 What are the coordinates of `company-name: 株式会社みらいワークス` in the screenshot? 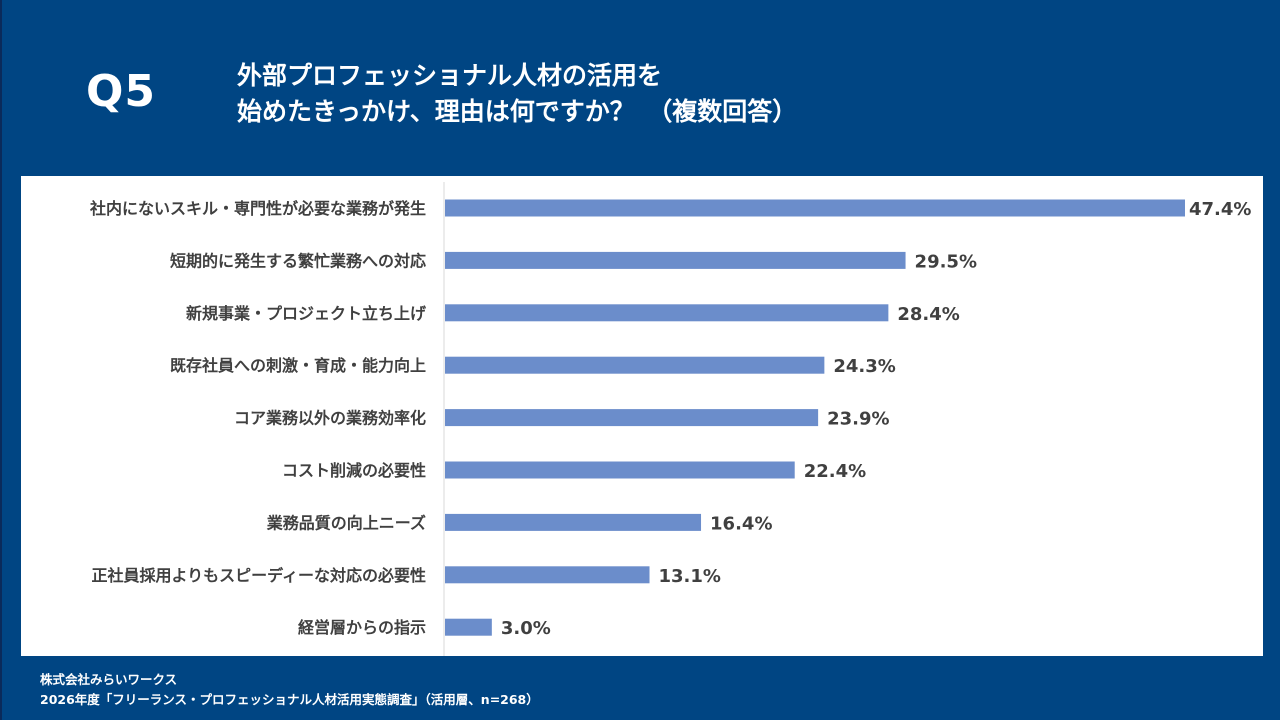 It's located at (109, 679).